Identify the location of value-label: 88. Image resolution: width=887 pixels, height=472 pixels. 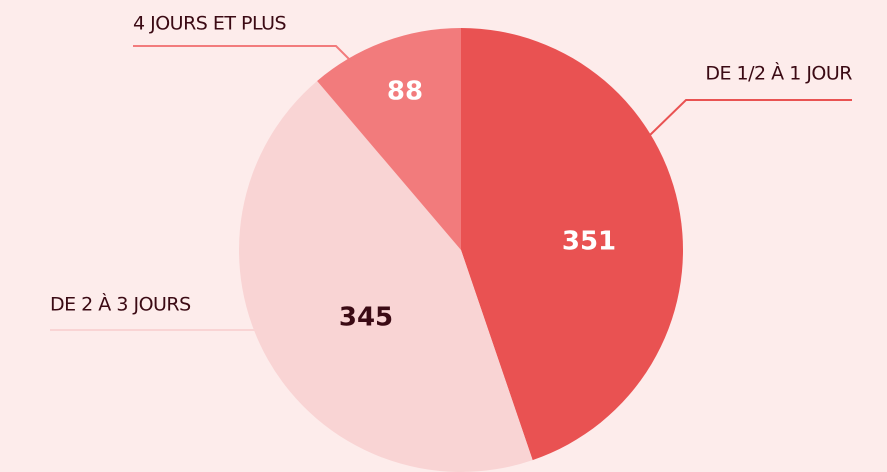
(405, 92).